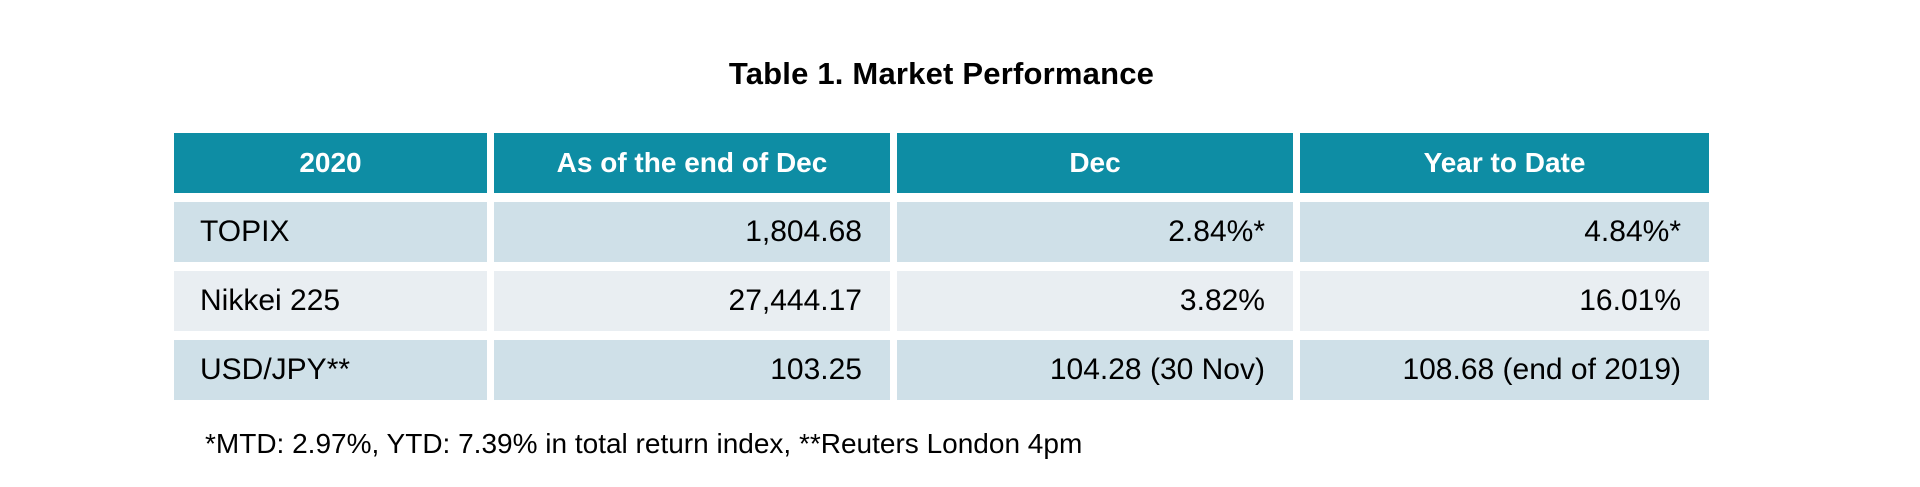  Describe the element at coordinates (1504, 163) in the screenshot. I see `column-header-ytd: Year to Date` at that location.